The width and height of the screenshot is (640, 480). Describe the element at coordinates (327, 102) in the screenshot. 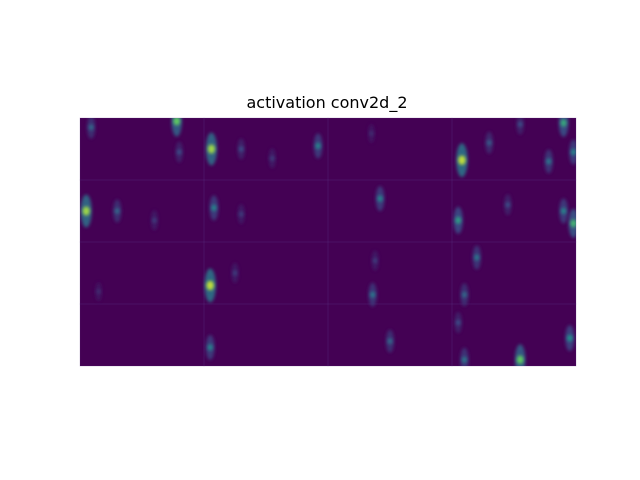

I see `chart-title: activation conv2d_2` at that location.